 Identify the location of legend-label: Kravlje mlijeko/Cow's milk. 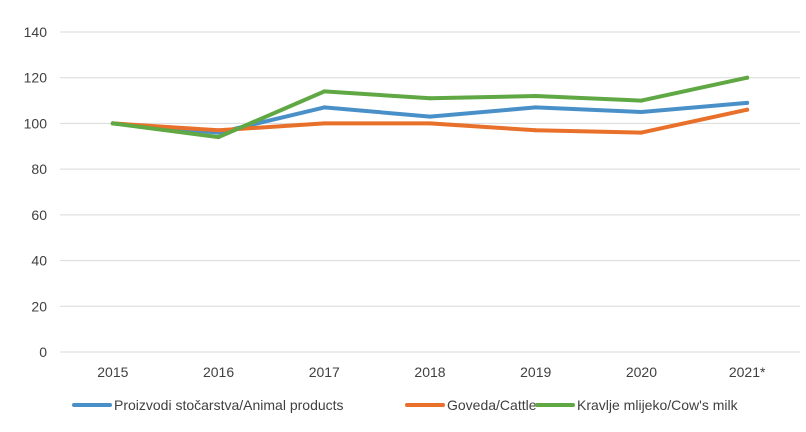
(658, 405).